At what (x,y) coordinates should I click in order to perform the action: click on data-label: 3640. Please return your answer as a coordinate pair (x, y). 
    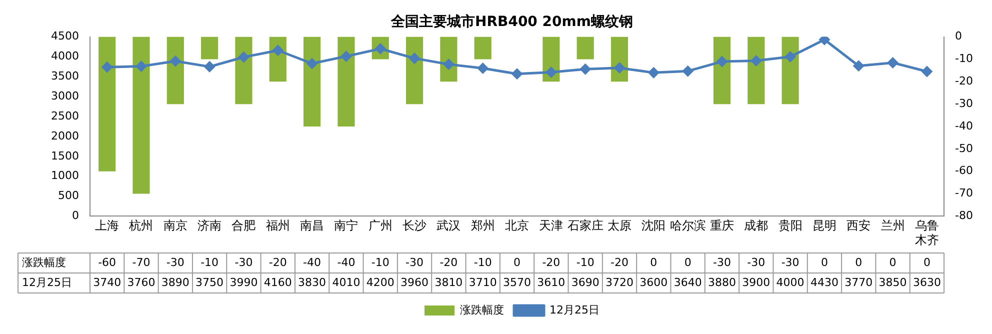
    Looking at the image, I should click on (688, 282).